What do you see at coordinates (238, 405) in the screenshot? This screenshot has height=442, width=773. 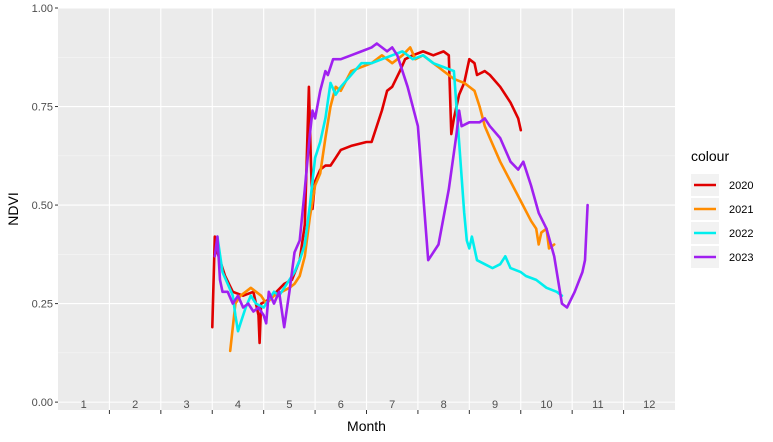 I see `x-tick-label: 4` at bounding box center [238, 405].